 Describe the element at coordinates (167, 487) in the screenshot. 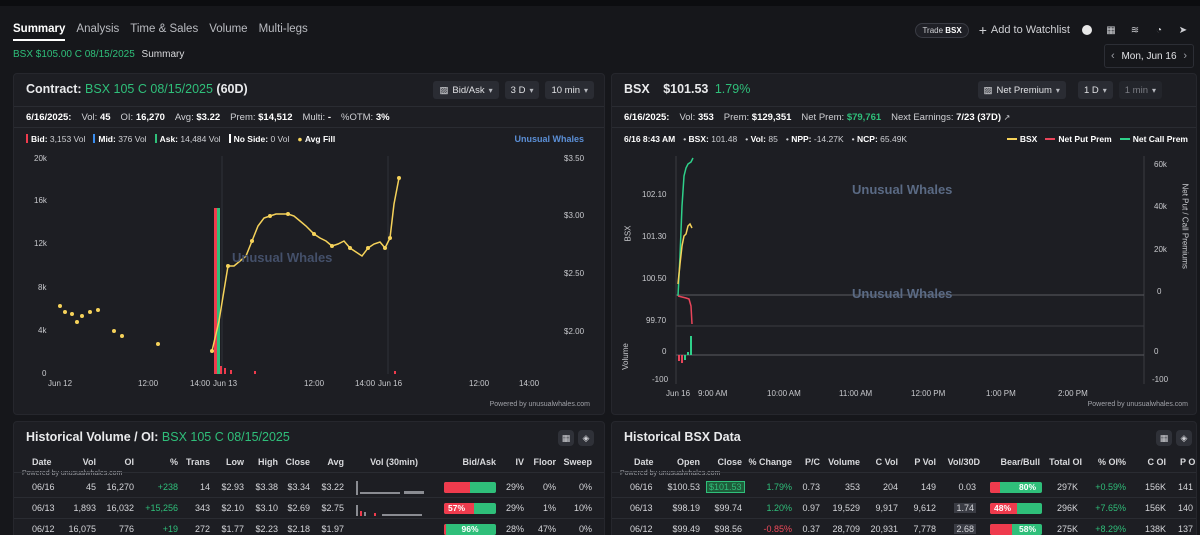

I see `cell-pct: +238` at that location.